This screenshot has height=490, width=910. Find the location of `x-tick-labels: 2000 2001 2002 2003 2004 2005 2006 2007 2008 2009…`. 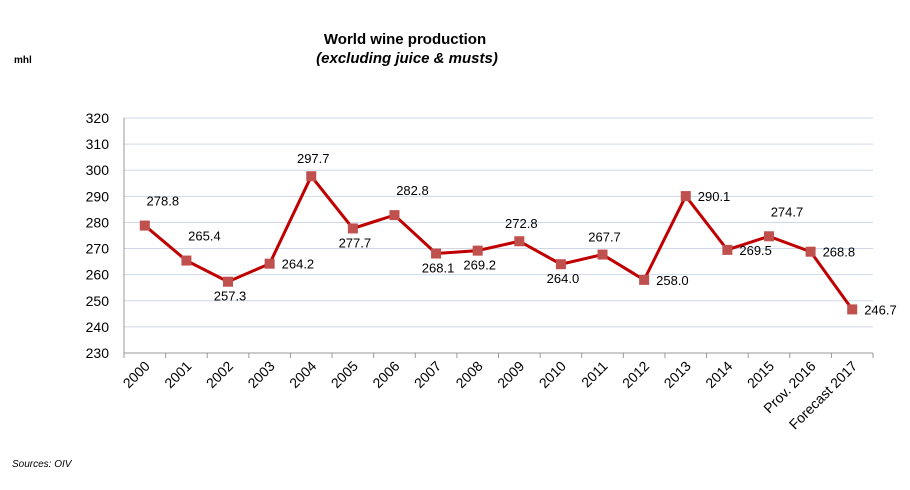

x-tick-labels: 2000 2001 2002 2003 2004 2005 2006 2007 2008 2009… is located at coordinates (490, 395).